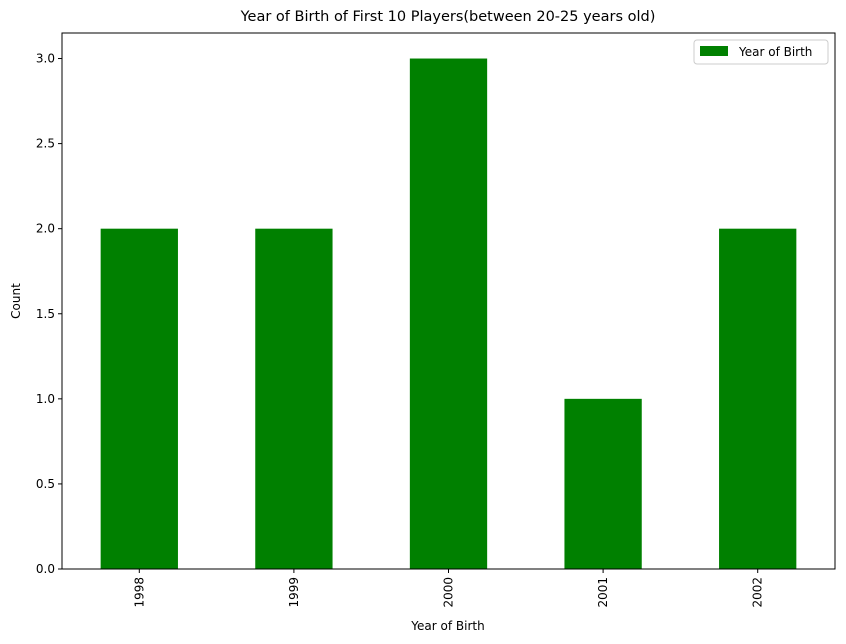 This screenshot has height=644, width=846. I want to click on x-tick-label: 2001, so click(603, 592).